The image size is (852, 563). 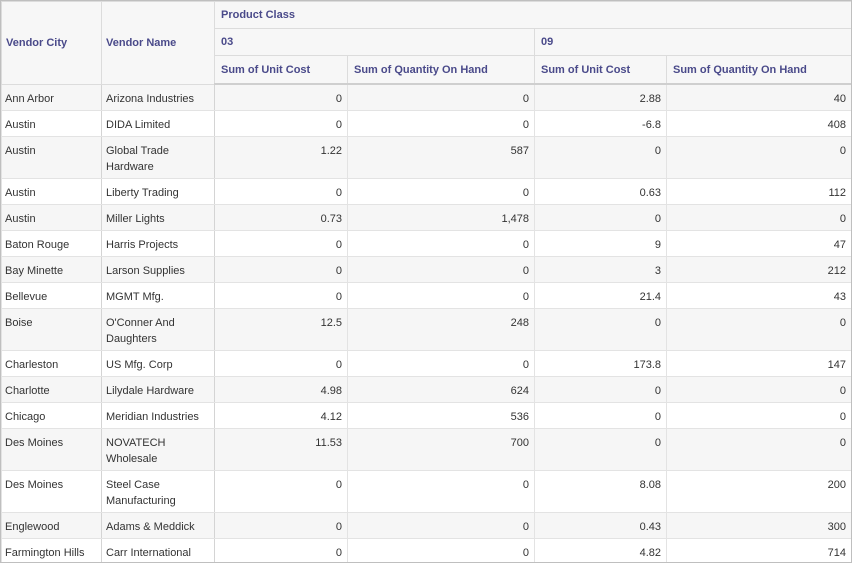 What do you see at coordinates (441, 415) in the screenshot?
I see `cell-03-qty-on-hand: 536` at bounding box center [441, 415].